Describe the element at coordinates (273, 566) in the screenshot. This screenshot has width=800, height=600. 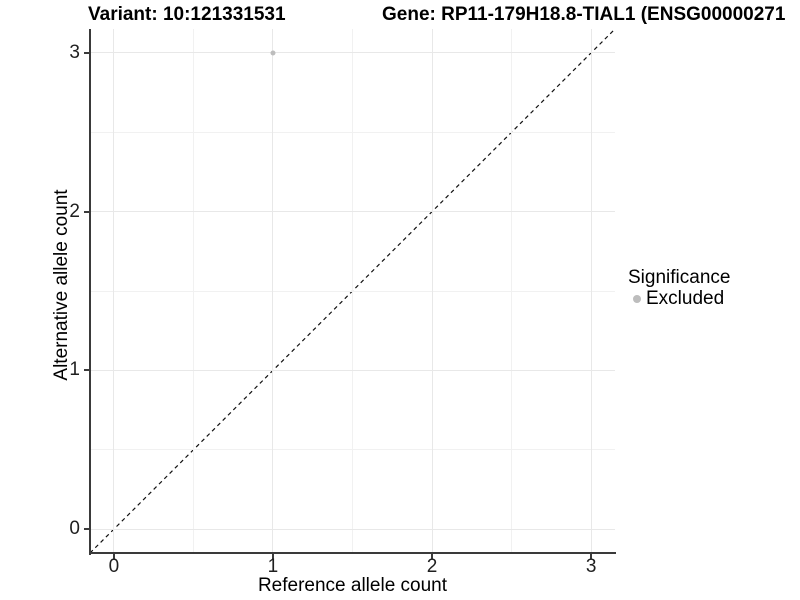
I see `x-tick-label: 1` at that location.